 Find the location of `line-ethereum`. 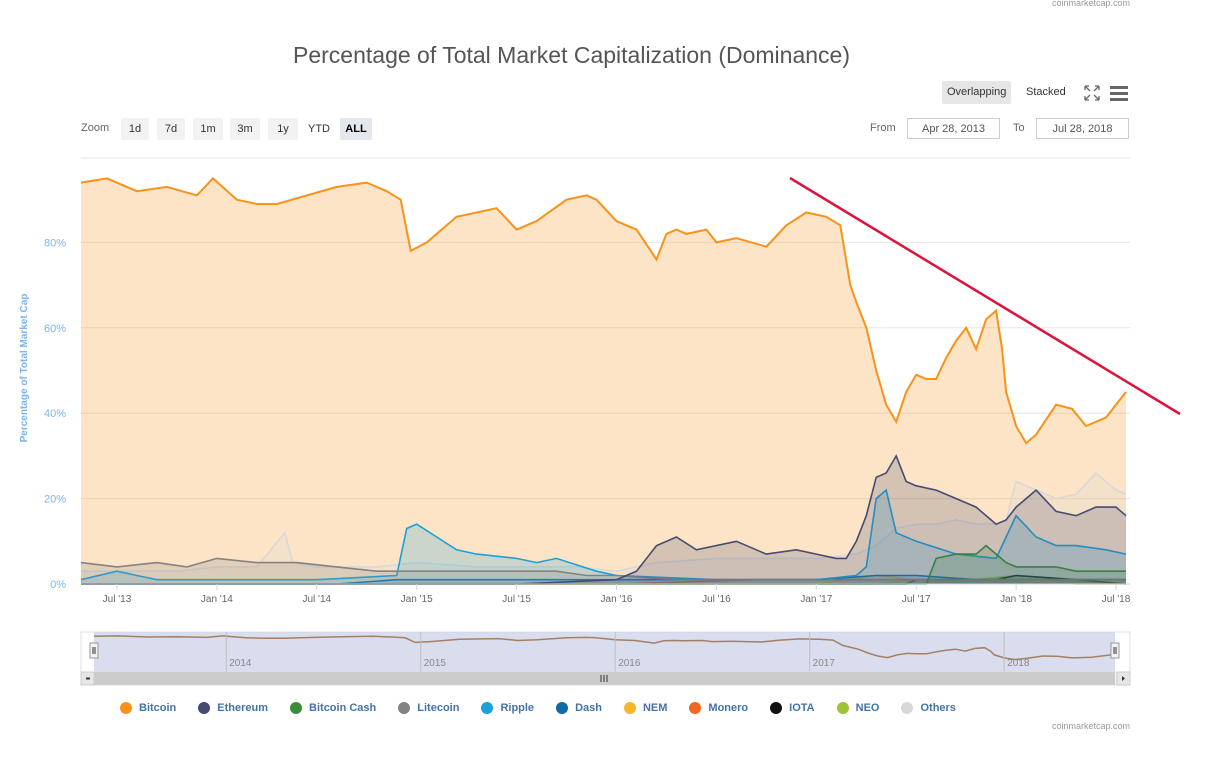

line-ethereum is located at coordinates (604, 519).